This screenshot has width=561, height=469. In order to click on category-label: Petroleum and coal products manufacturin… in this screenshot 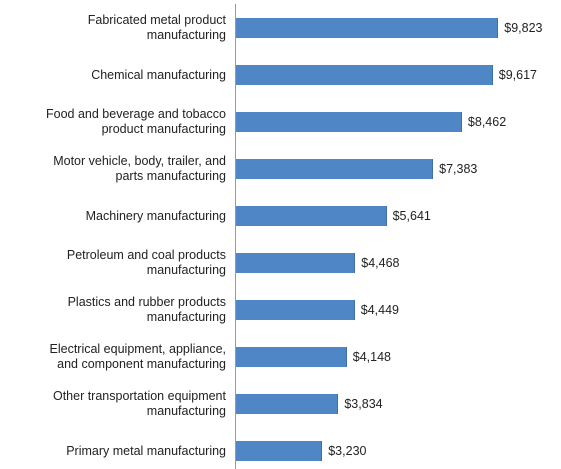, I will do `click(146, 262)`.